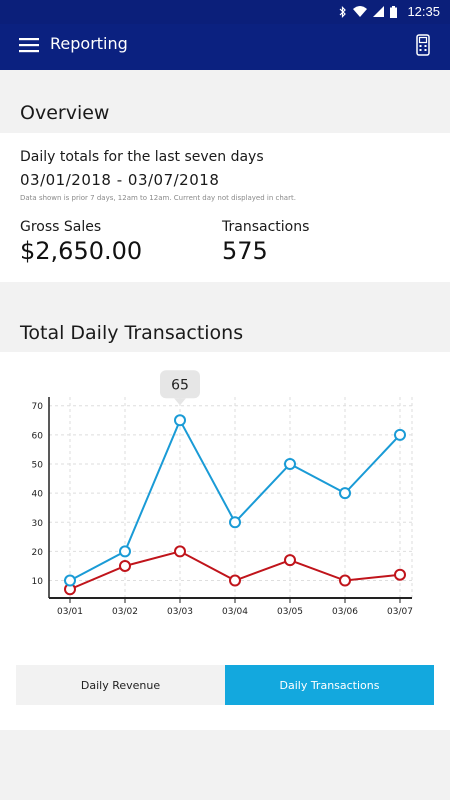  Describe the element at coordinates (38, 436) in the screenshot. I see `y-tick-label: 60` at that location.